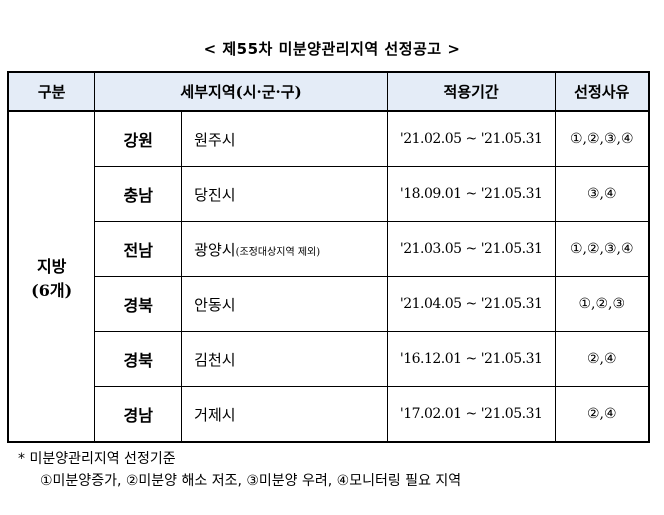  I want to click on city-cell: 김천시, so click(284, 359).